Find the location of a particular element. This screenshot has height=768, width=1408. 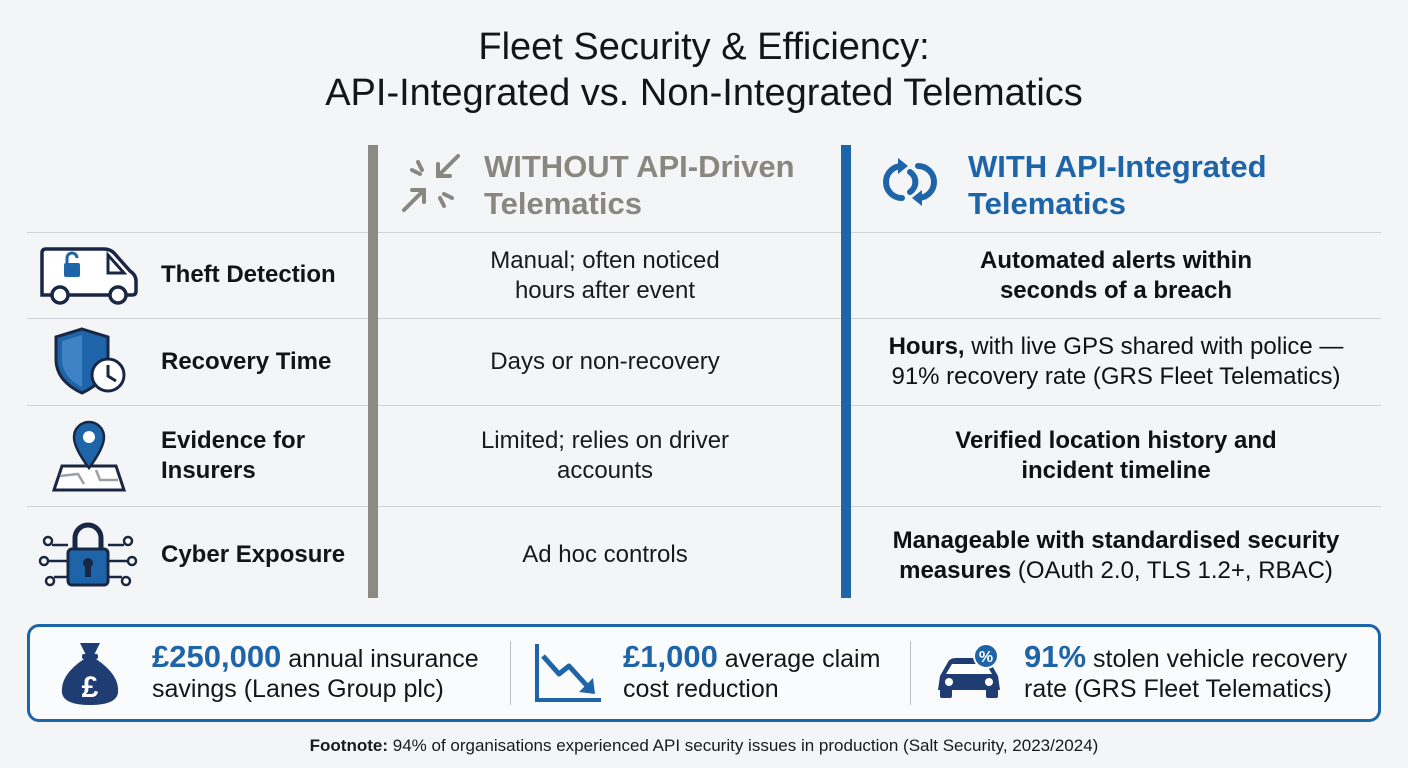

row-label-recovery-time: Recovery Time is located at coordinates (246, 361).